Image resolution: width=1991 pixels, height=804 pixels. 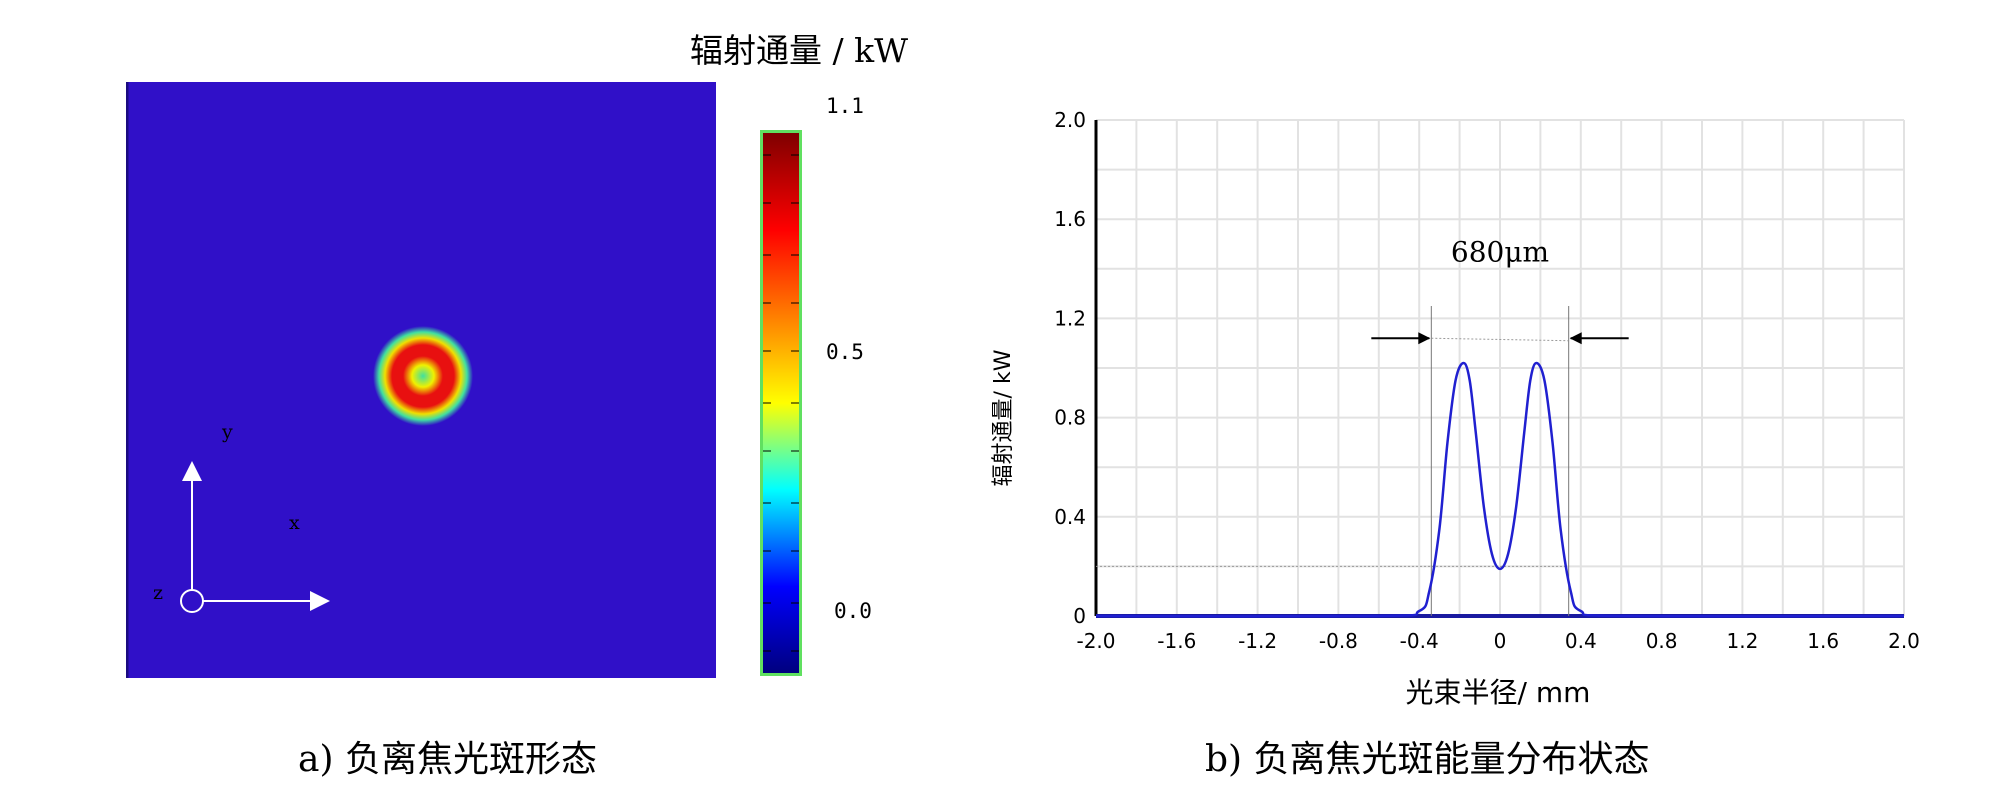 I want to click on series-line, so click(x=1500, y=489).